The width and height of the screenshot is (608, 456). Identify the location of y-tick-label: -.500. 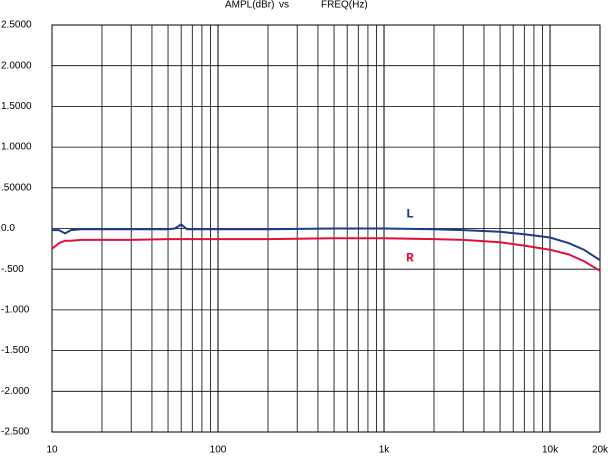
(12, 269).